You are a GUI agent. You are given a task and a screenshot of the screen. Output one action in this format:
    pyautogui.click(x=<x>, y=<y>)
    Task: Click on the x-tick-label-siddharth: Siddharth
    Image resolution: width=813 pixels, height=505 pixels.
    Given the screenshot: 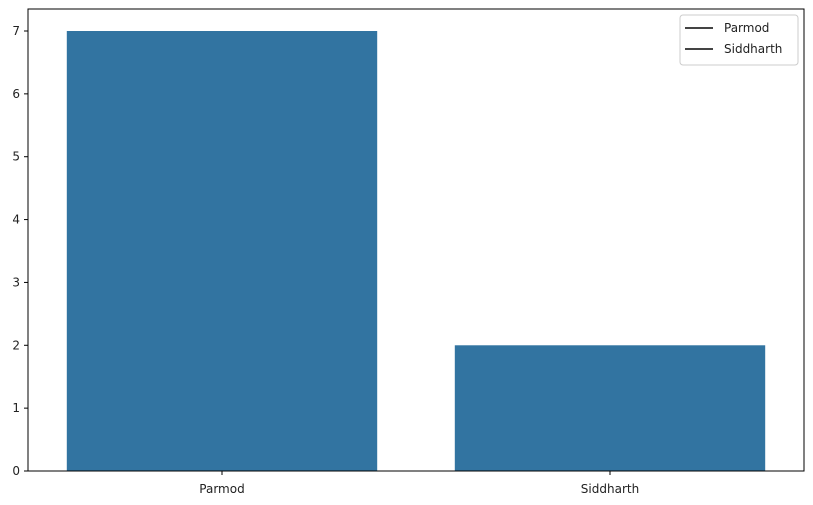 What is the action you would take?
    pyautogui.click(x=610, y=489)
    